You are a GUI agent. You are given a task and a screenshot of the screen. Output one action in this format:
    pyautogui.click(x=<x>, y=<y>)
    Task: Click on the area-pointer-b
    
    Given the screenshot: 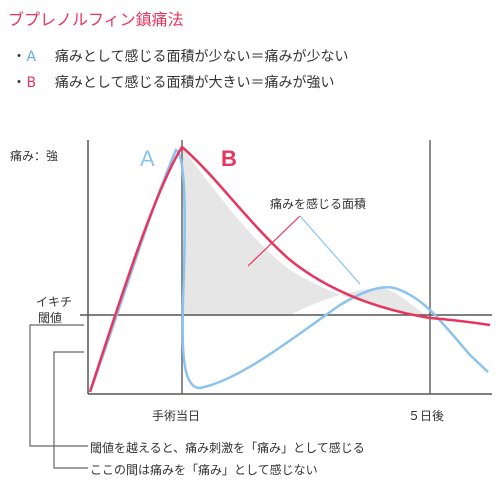 What is the action you would take?
    pyautogui.click(x=330, y=250)
    